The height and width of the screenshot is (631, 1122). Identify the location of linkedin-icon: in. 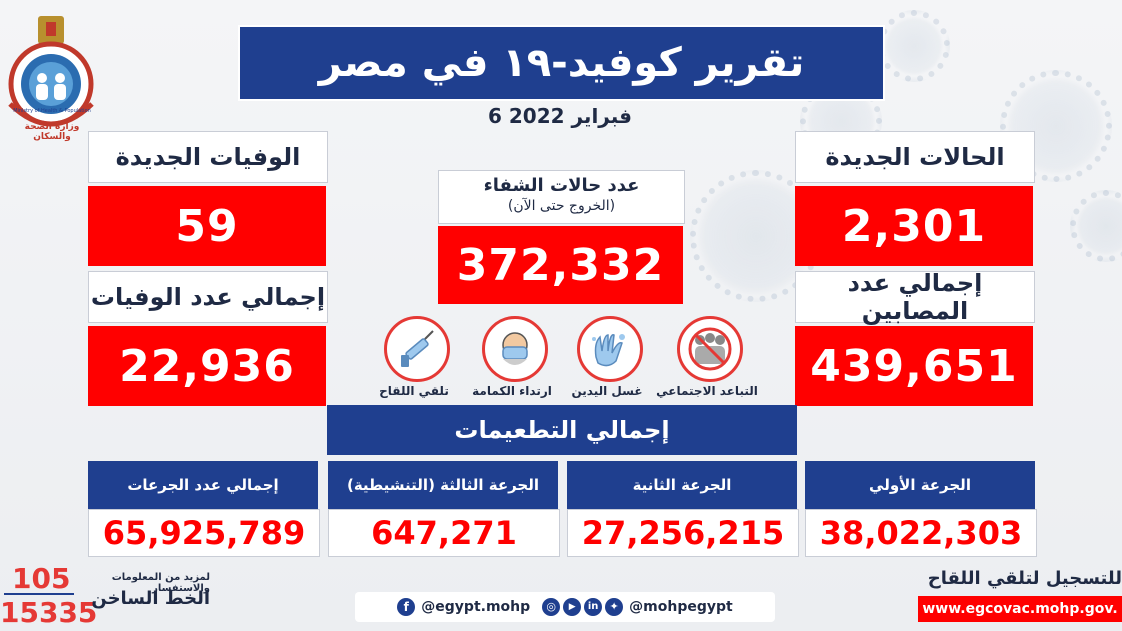
(593, 607).